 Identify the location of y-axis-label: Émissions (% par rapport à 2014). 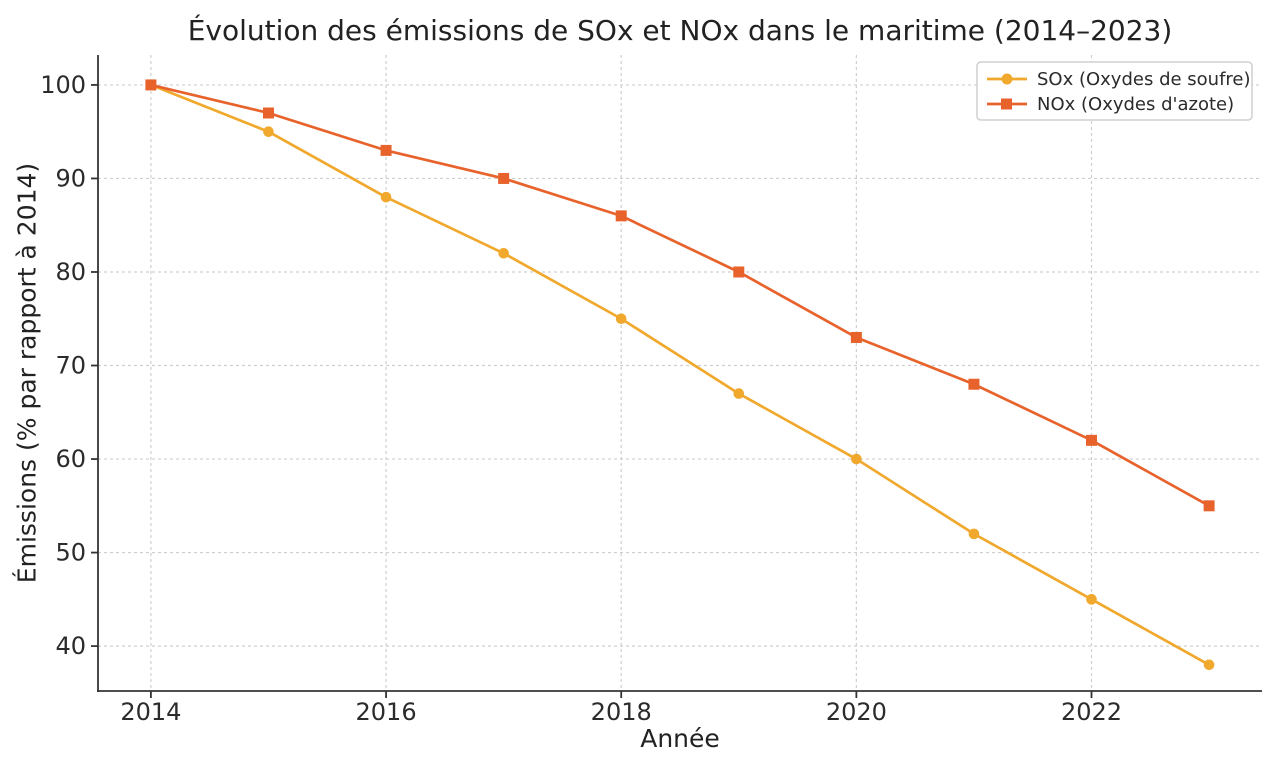
(27, 373).